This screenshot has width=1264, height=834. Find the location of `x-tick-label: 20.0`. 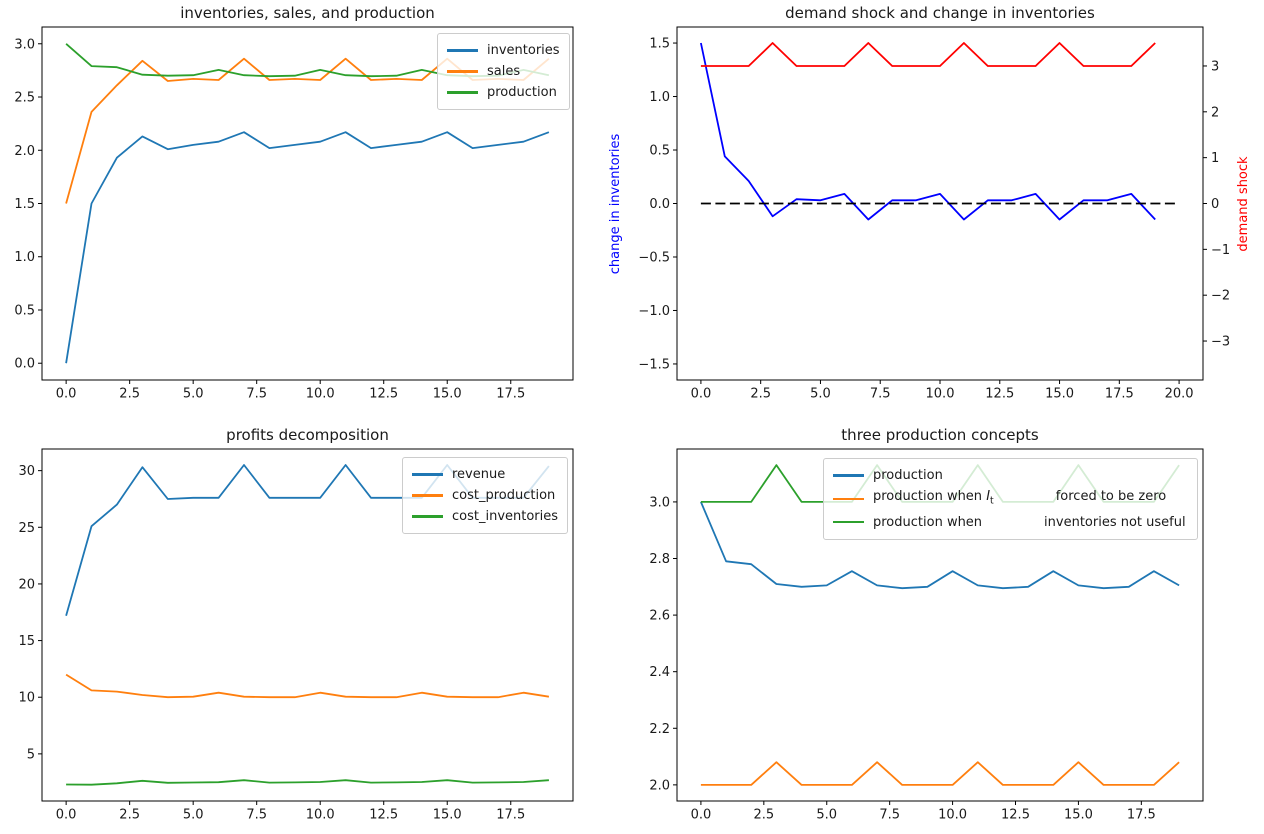

x-tick-label: 20.0 is located at coordinates (1179, 394).